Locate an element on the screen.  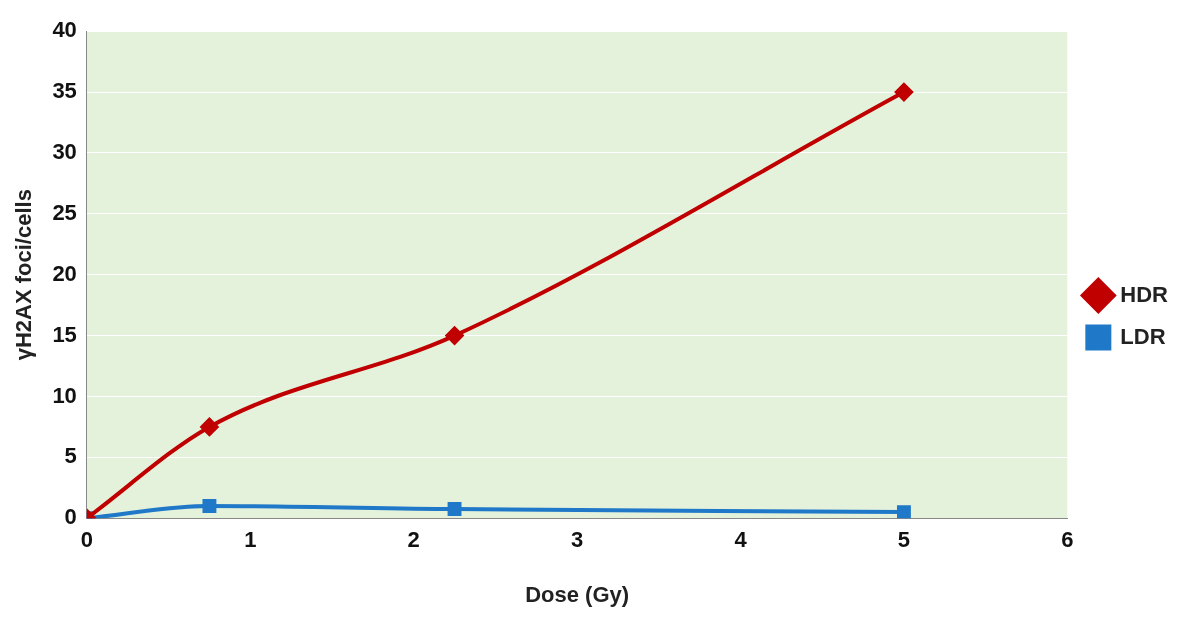
x-axis-title: Dose (Gy) is located at coordinates (577, 594).